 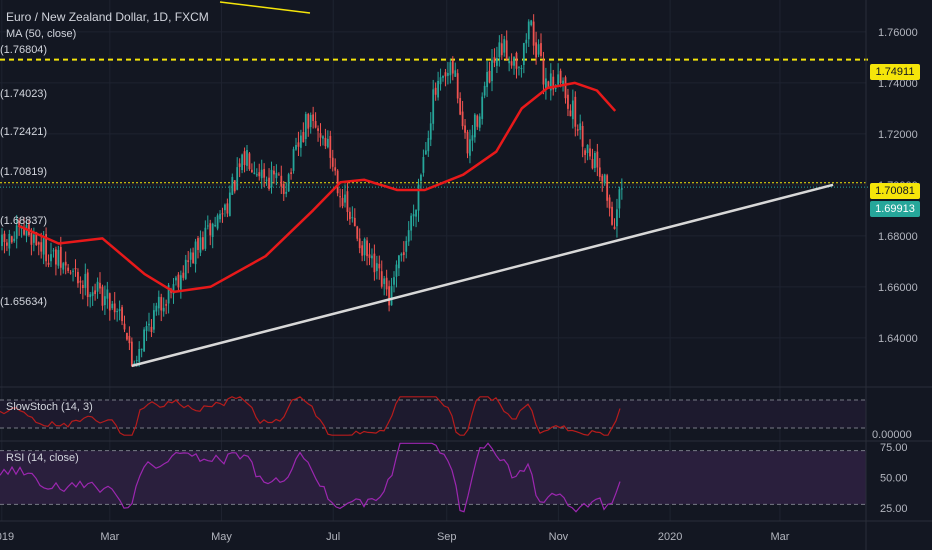 What do you see at coordinates (895, 72) in the screenshot?
I see `resistance-price-tag: 1.74911` at bounding box center [895, 72].